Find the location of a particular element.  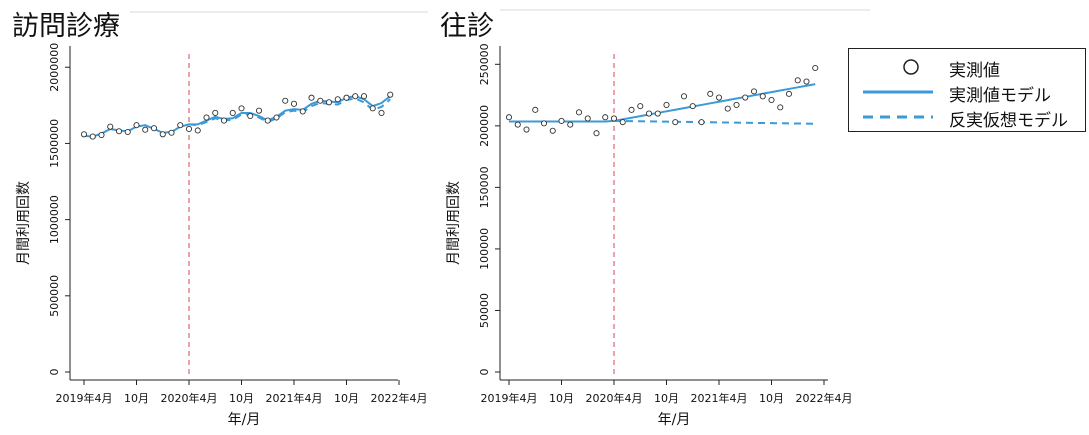

legend-item-counterfactual-model: 反実仮想モデル is located at coordinates (967, 118).